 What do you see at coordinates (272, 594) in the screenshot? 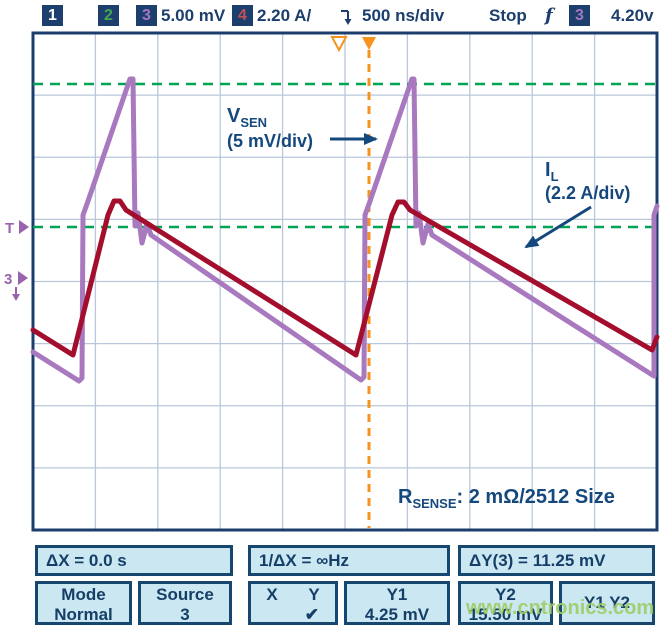
I see `x-option: X` at bounding box center [272, 594].